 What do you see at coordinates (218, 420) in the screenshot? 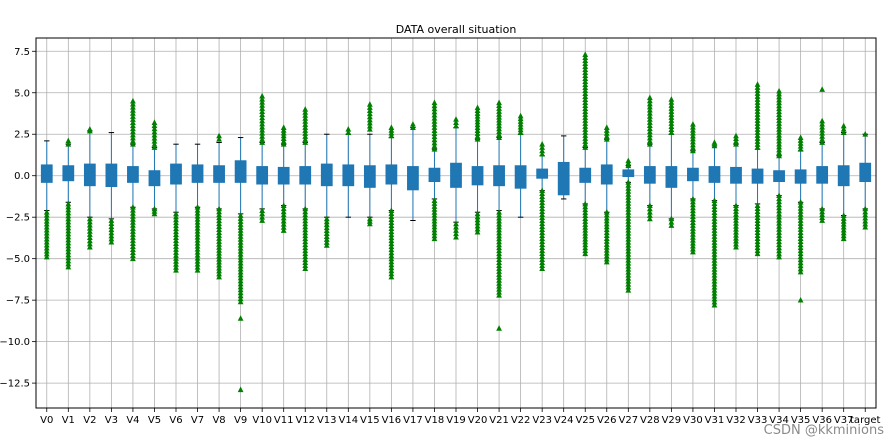
I see `x-tick-label: V8` at bounding box center [218, 420].